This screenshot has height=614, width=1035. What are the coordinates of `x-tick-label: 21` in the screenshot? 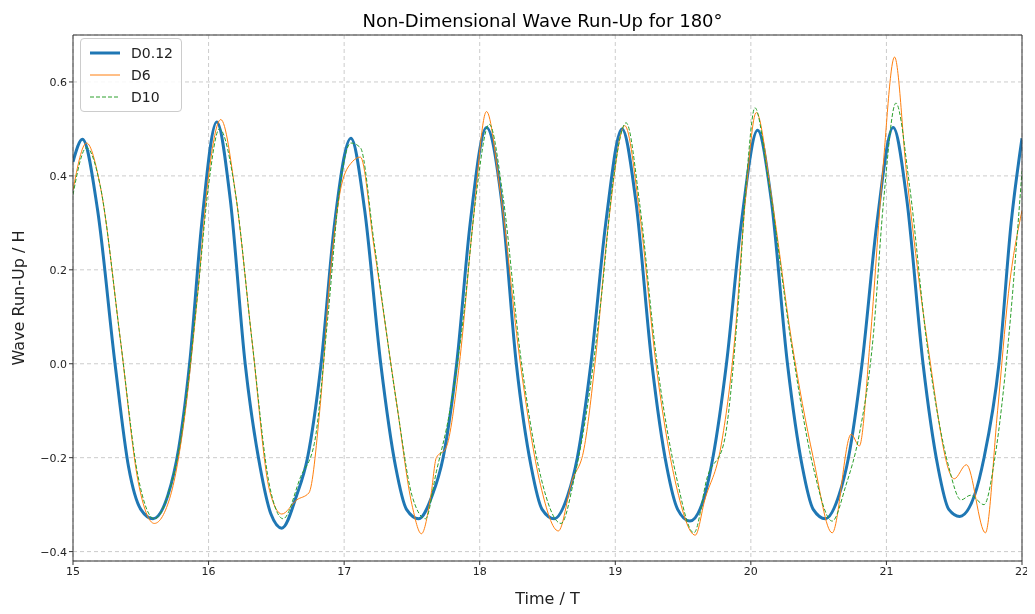 It's located at (886, 571).